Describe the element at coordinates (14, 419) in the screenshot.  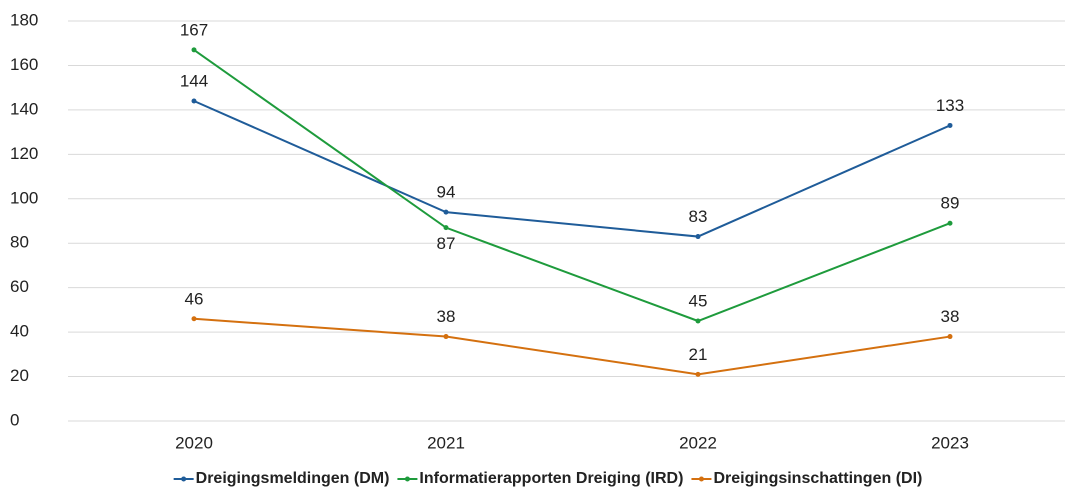
I see `y-tick-label: 0` at that location.